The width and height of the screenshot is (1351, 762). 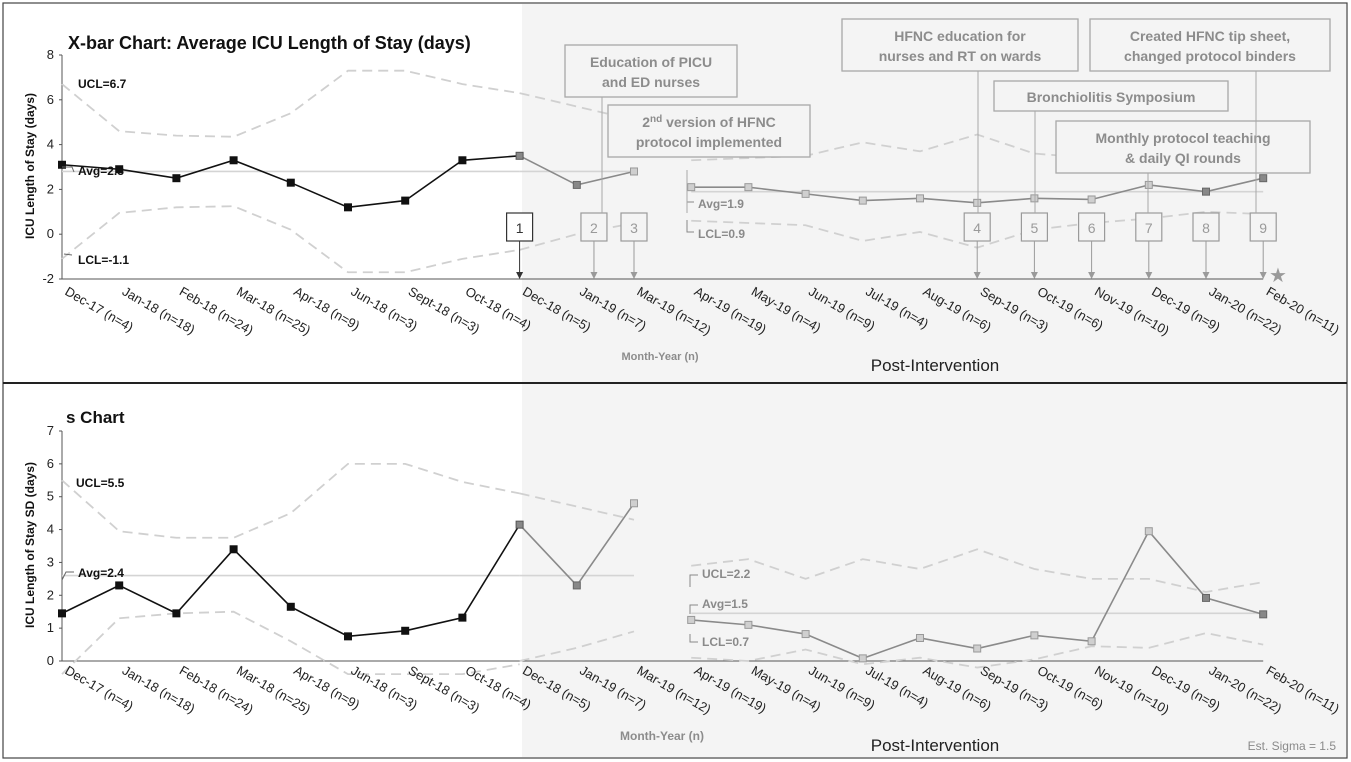 I want to click on svg-text: protocol implemented, so click(x=709, y=142).